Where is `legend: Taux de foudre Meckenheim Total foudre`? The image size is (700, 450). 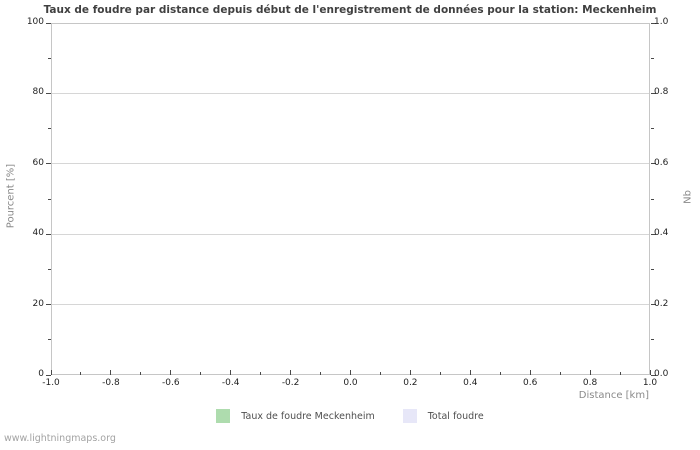
legend: Taux de foudre Meckenheim Total foudre is located at coordinates (350, 416).